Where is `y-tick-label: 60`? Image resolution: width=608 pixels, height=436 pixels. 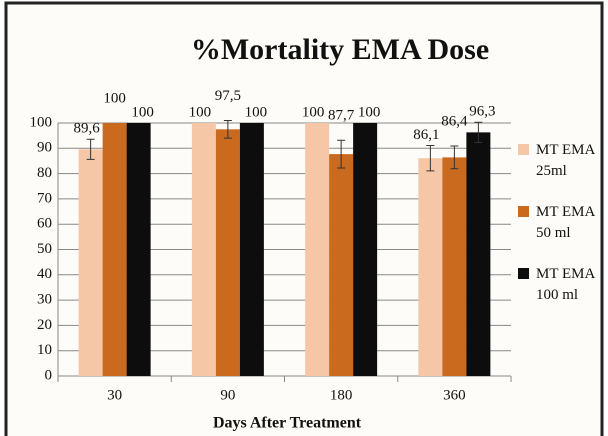
y-tick-label: 60 is located at coordinates (44, 224).